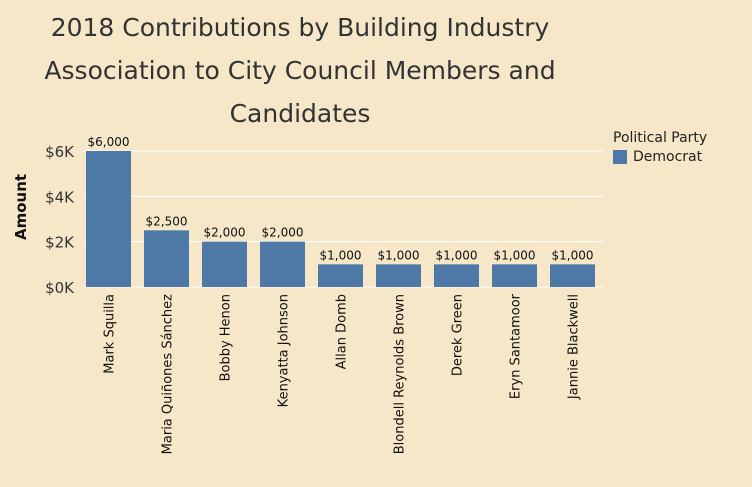 The height and width of the screenshot is (487, 752). I want to click on y-axis-ticks: $0K $2K $4K $6K, so click(60, 220).